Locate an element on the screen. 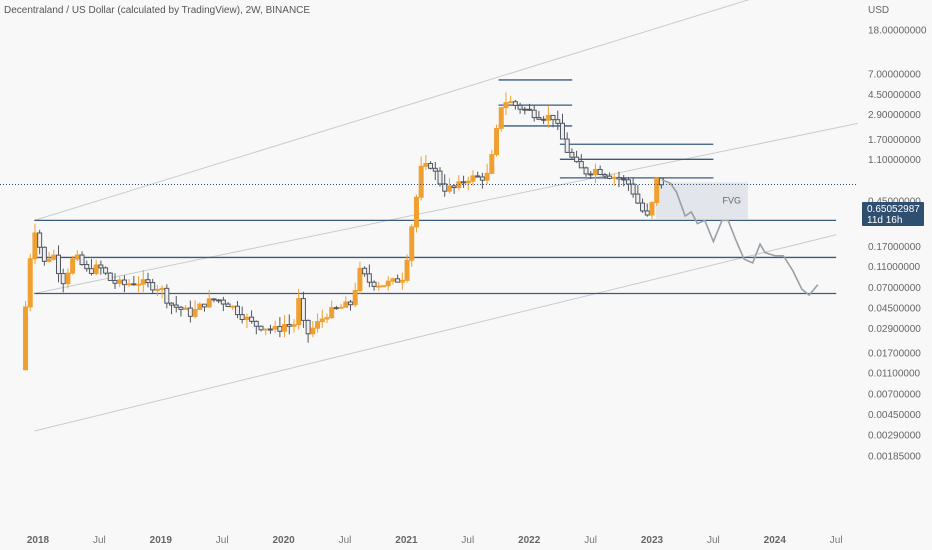  bar-countdown: 11d 16h is located at coordinates (884, 220).